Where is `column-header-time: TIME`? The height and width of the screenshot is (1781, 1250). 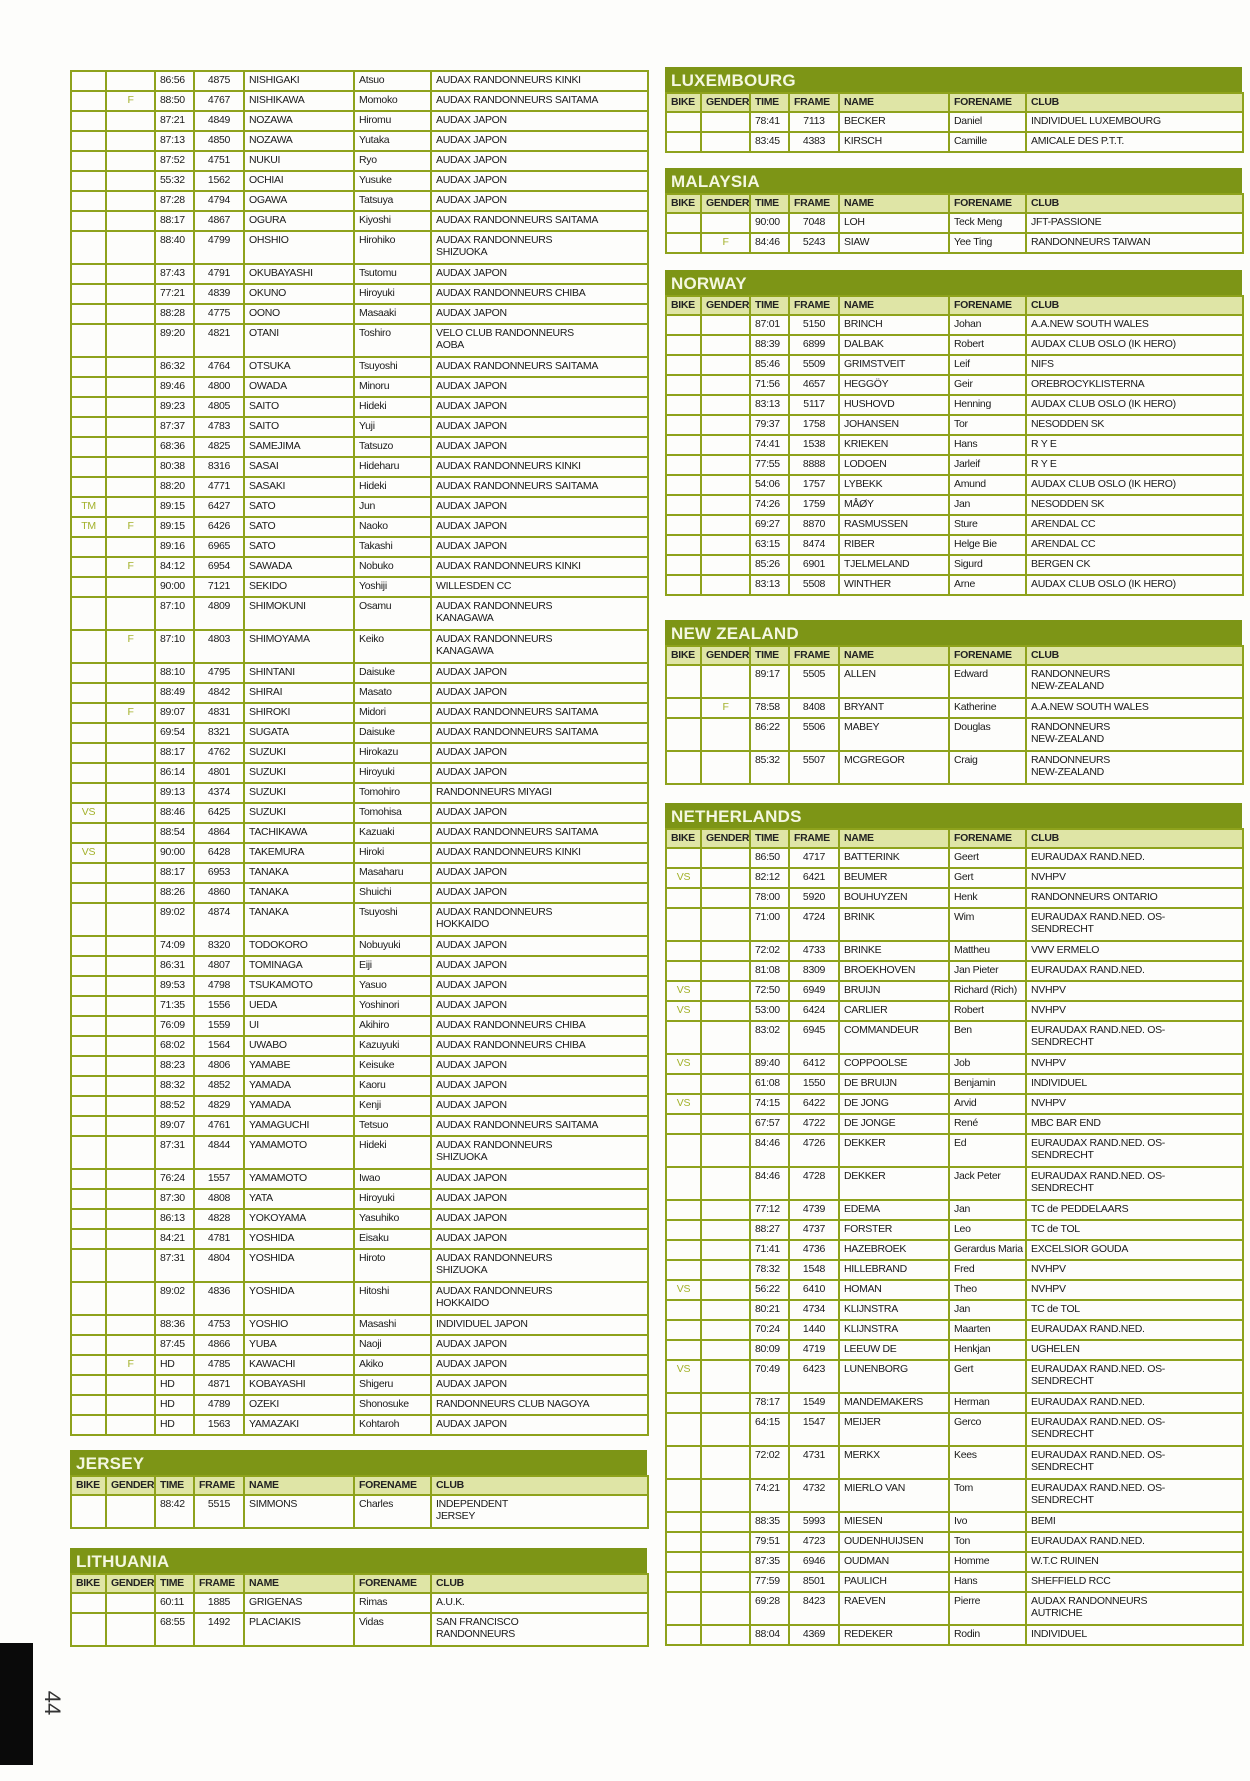
column-header-time: TIME is located at coordinates (174, 1583).